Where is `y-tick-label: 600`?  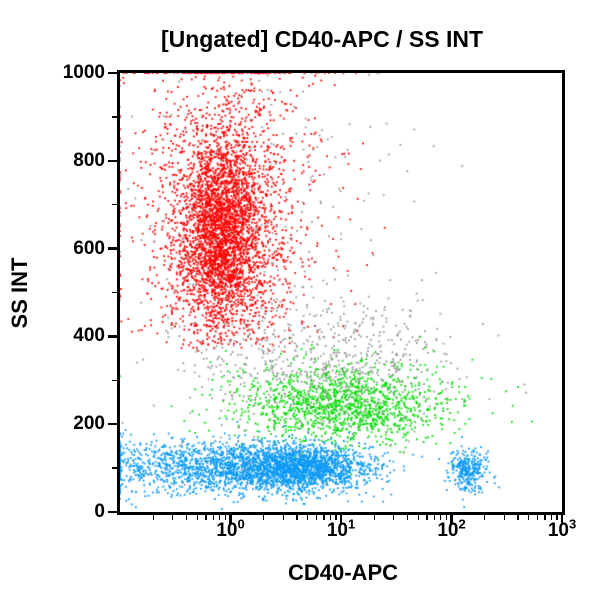 y-tick-label: 600 is located at coordinates (89, 248).